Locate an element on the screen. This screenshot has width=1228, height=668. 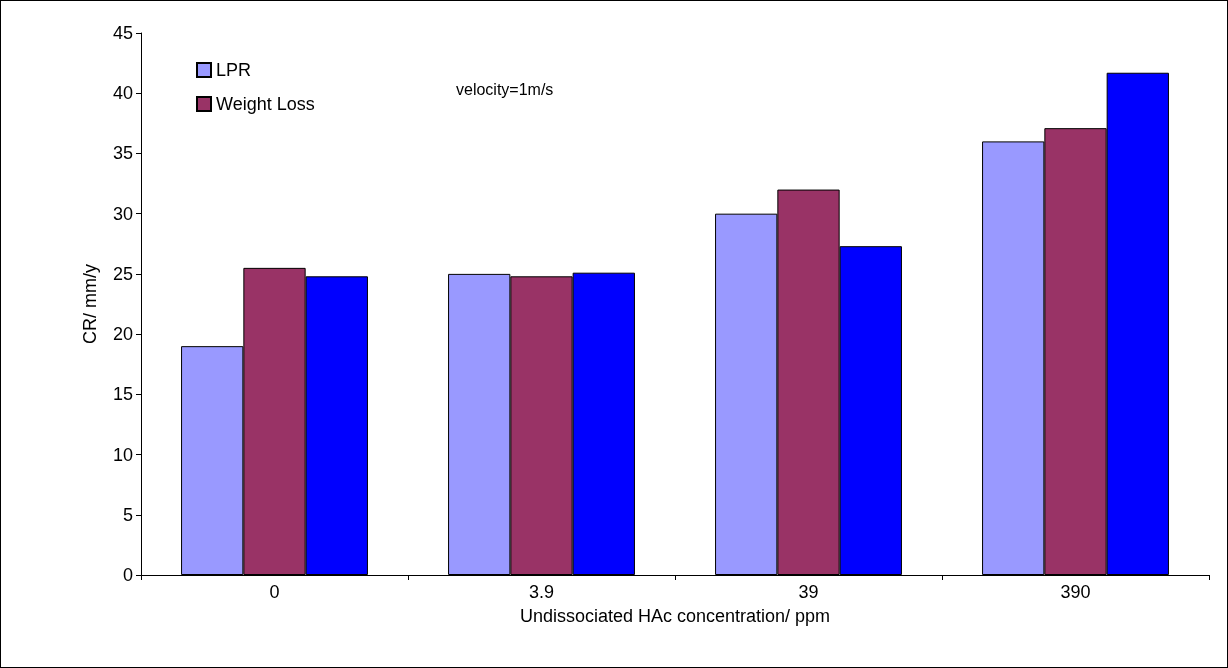
annotation: velocity=1m/s is located at coordinates (505, 89).